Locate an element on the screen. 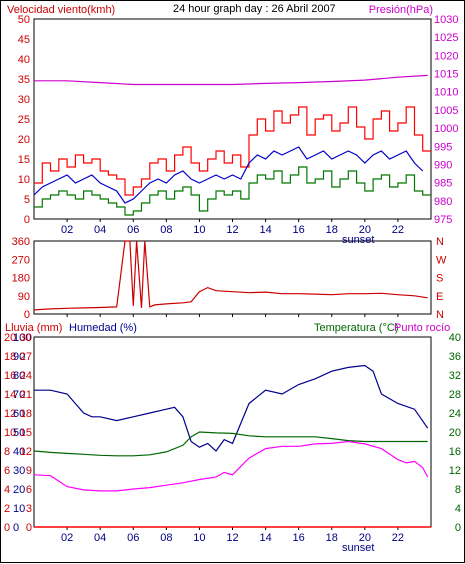  humidity-axis-label: Humedad (%) is located at coordinates (103, 328).